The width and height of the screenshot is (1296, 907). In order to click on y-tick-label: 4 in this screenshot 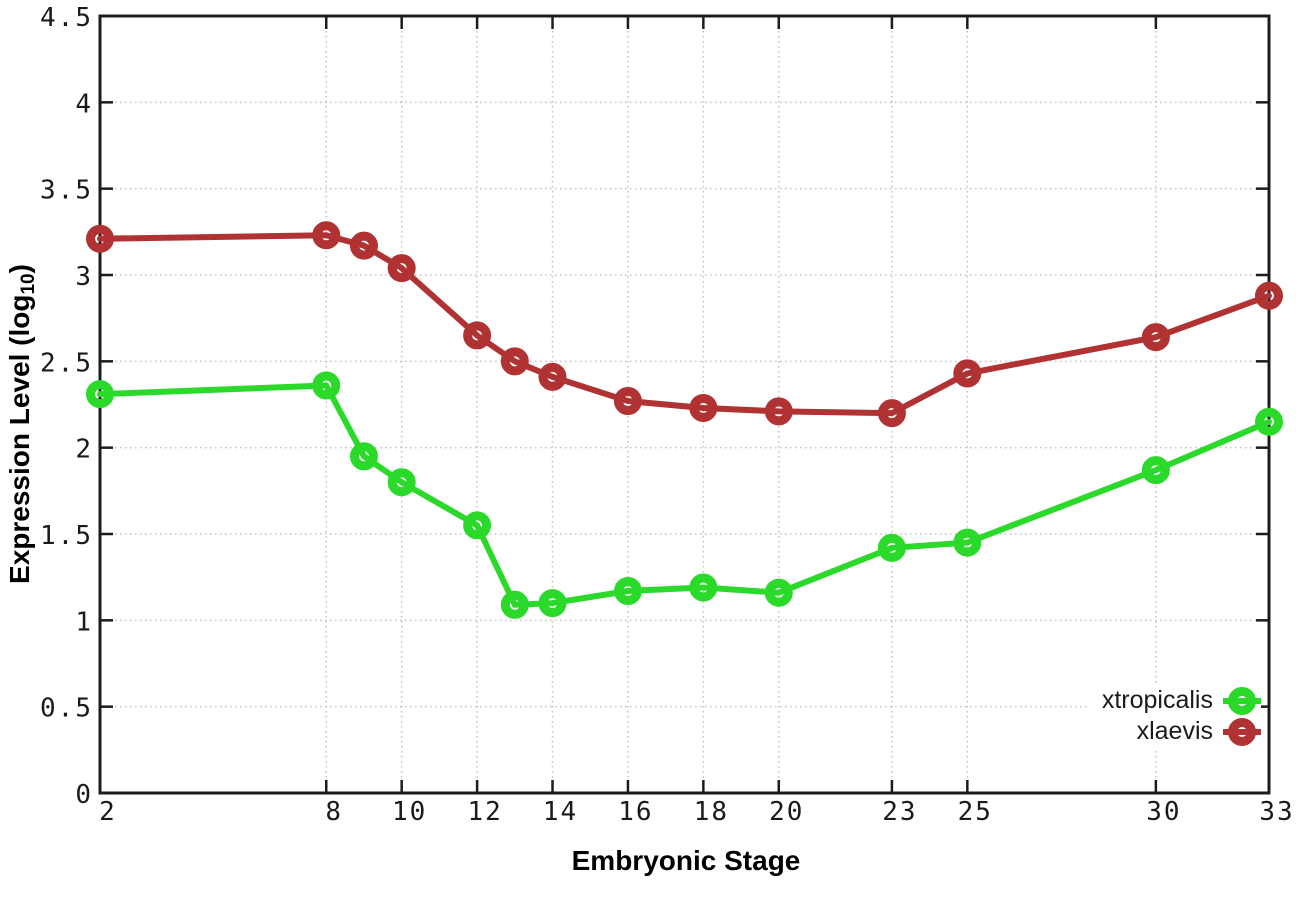, I will do `click(84, 104)`.